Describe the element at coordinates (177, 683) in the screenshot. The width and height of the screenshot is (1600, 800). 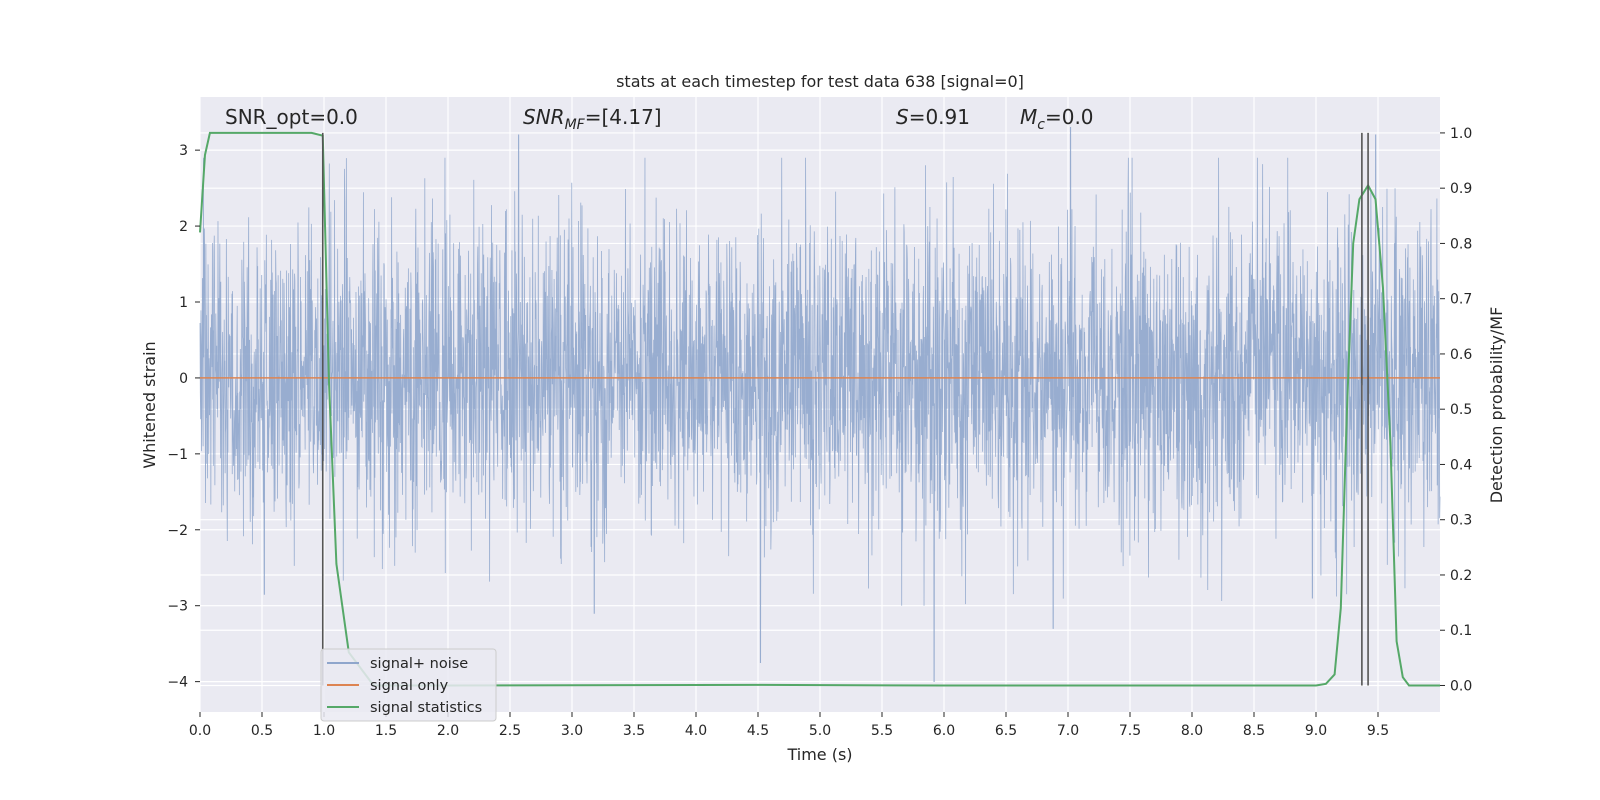
I see `y-left-tick-label: −4` at that location.